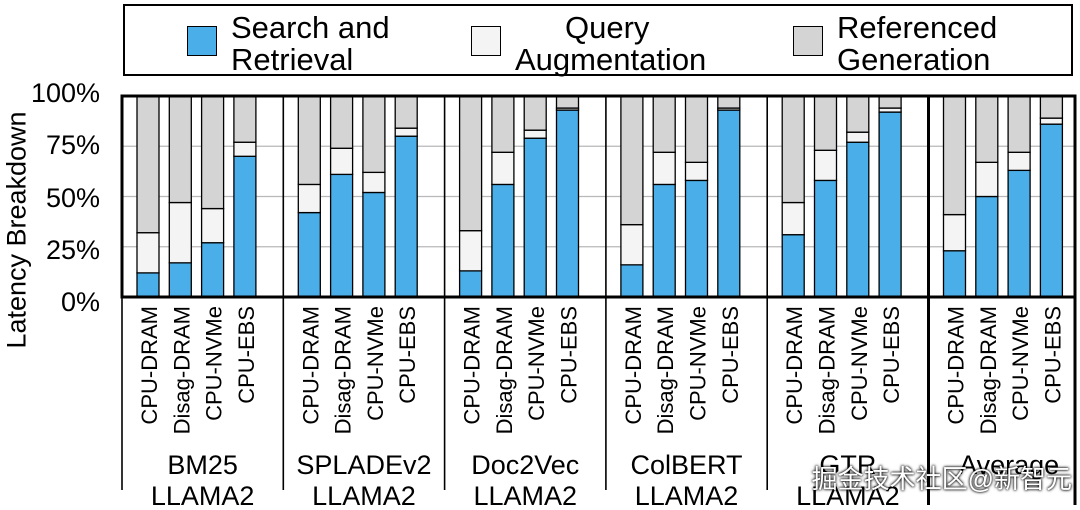  Describe the element at coordinates (407, 355) in the screenshot. I see `x-tick-label-1-3: CPU-EBS` at that location.